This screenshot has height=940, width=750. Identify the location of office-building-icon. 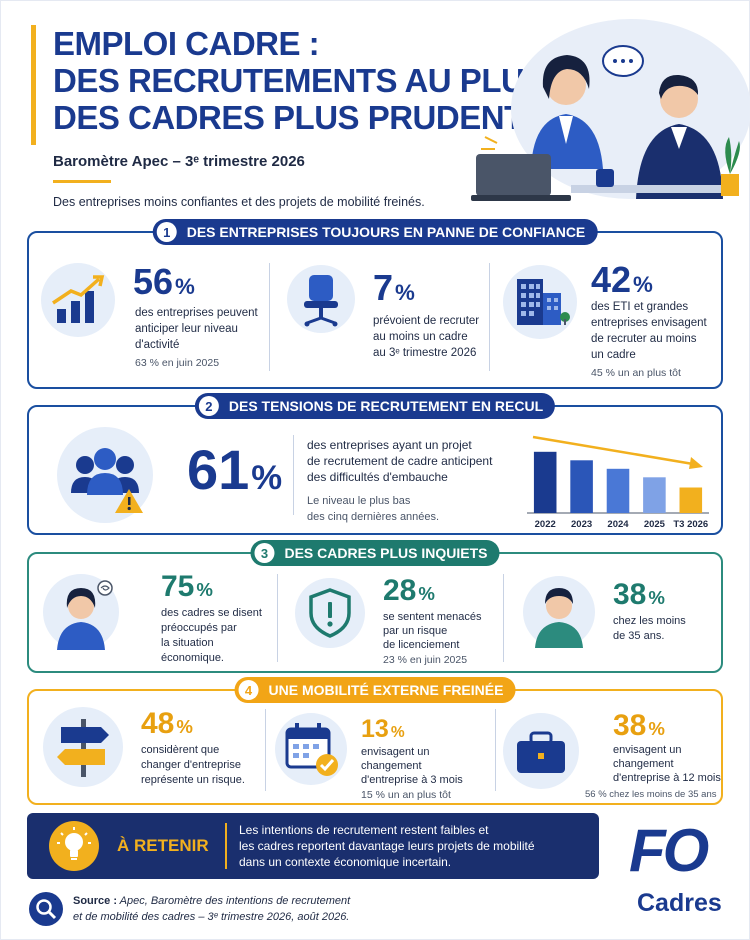
(540, 302).